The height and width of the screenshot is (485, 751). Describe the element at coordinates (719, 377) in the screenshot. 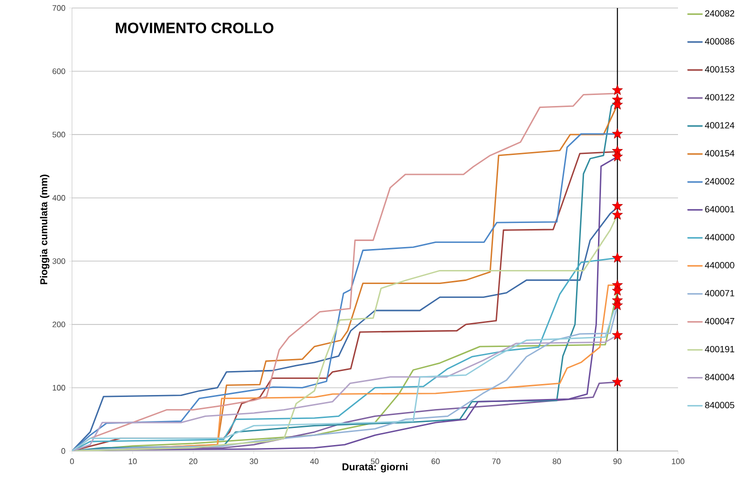

I see `legend-label: 840004` at that location.